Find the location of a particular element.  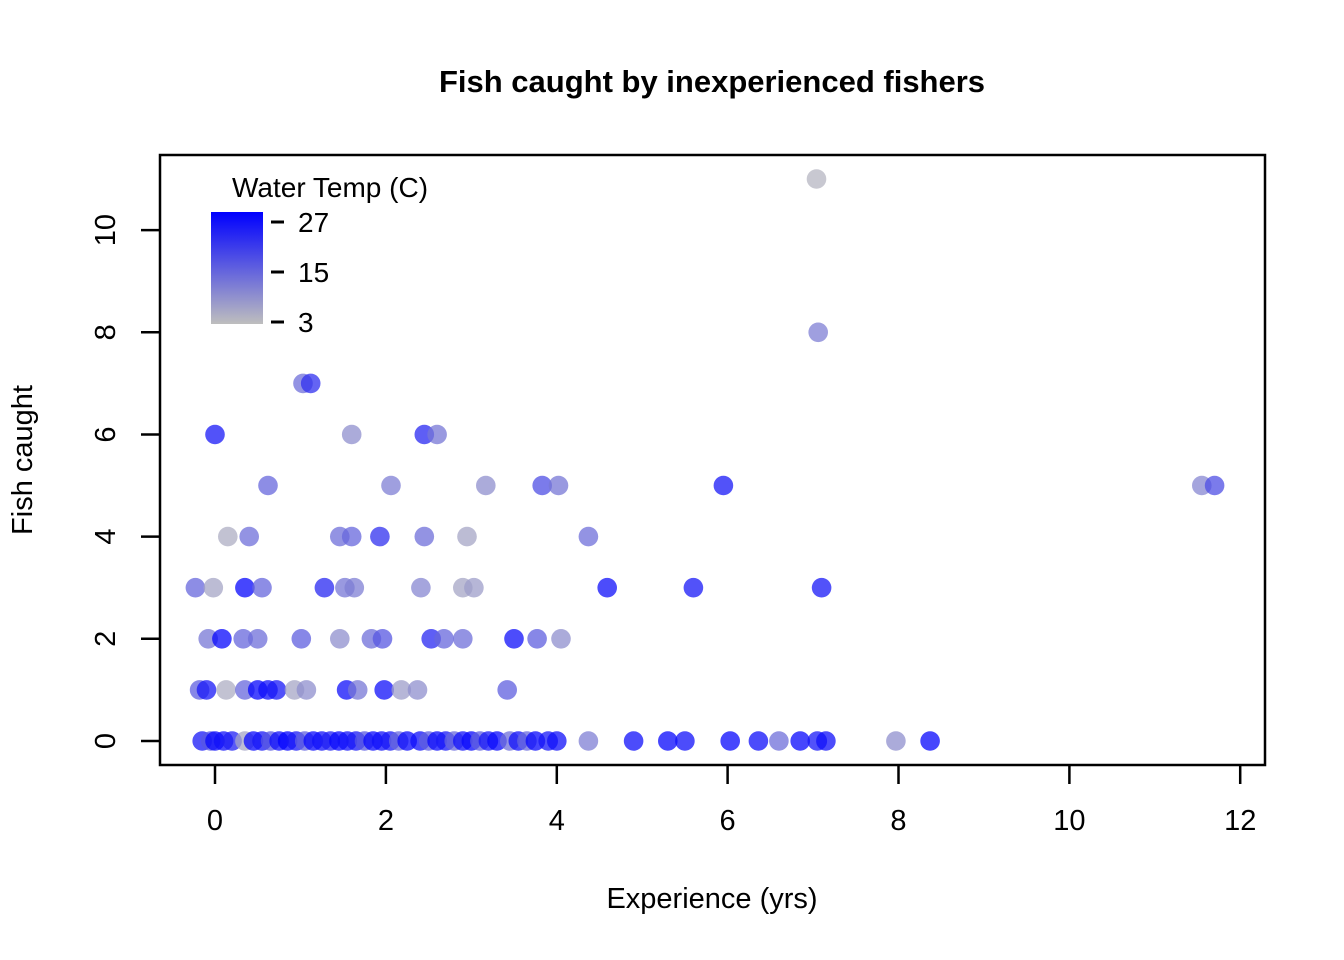

y-tick-label: 4 is located at coordinates (106, 537).